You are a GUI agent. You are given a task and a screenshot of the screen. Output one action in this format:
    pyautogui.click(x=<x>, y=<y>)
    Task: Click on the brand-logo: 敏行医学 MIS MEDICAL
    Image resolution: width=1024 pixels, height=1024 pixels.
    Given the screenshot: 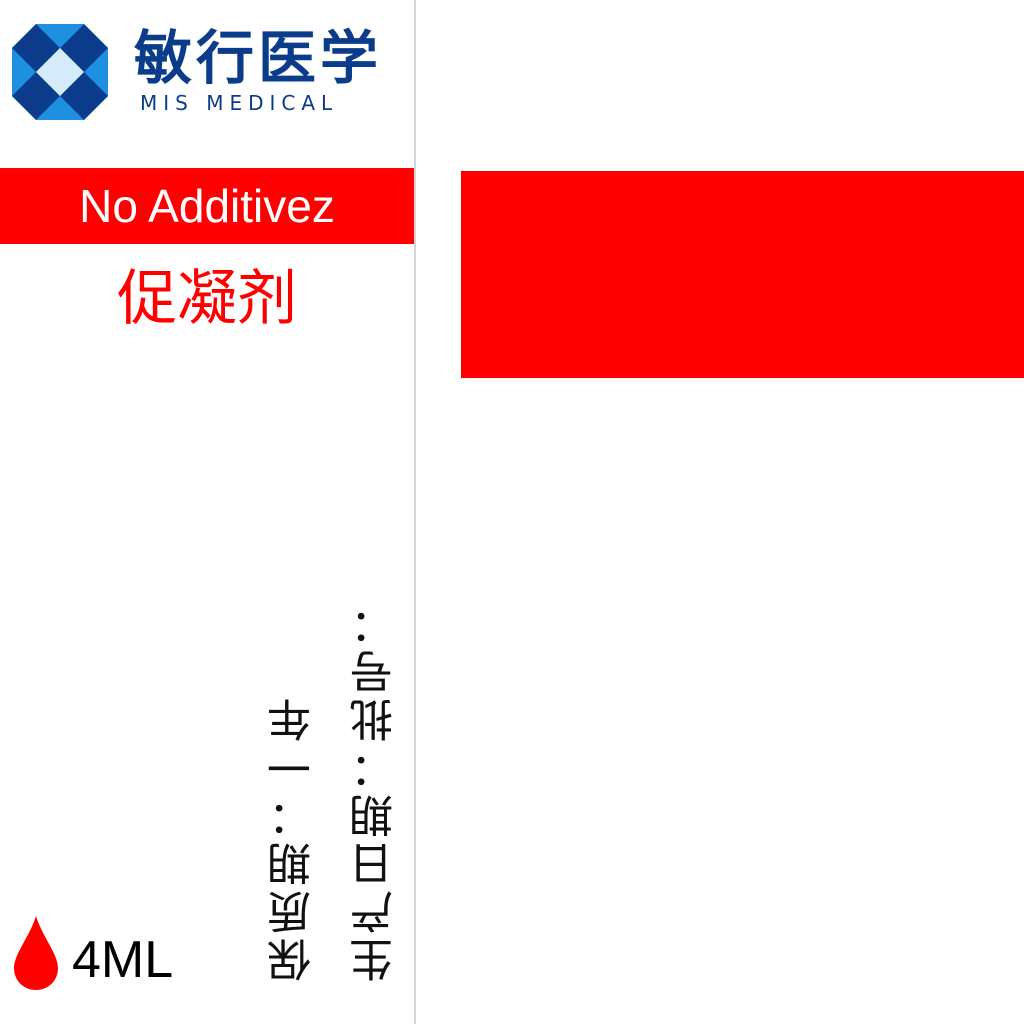 What is the action you would take?
    pyautogui.click(x=212, y=74)
    